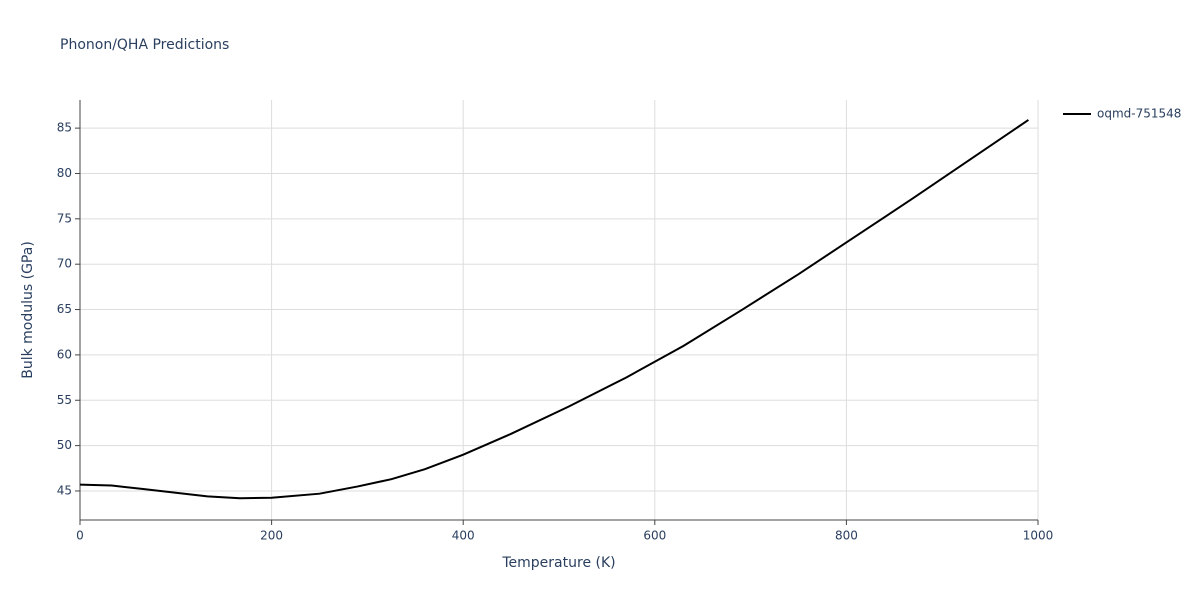  I want to click on y-tick-label: 85, so click(64, 128).